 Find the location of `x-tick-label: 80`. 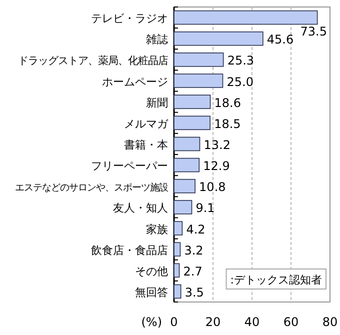

x-tick-label: 80 is located at coordinates (330, 322).